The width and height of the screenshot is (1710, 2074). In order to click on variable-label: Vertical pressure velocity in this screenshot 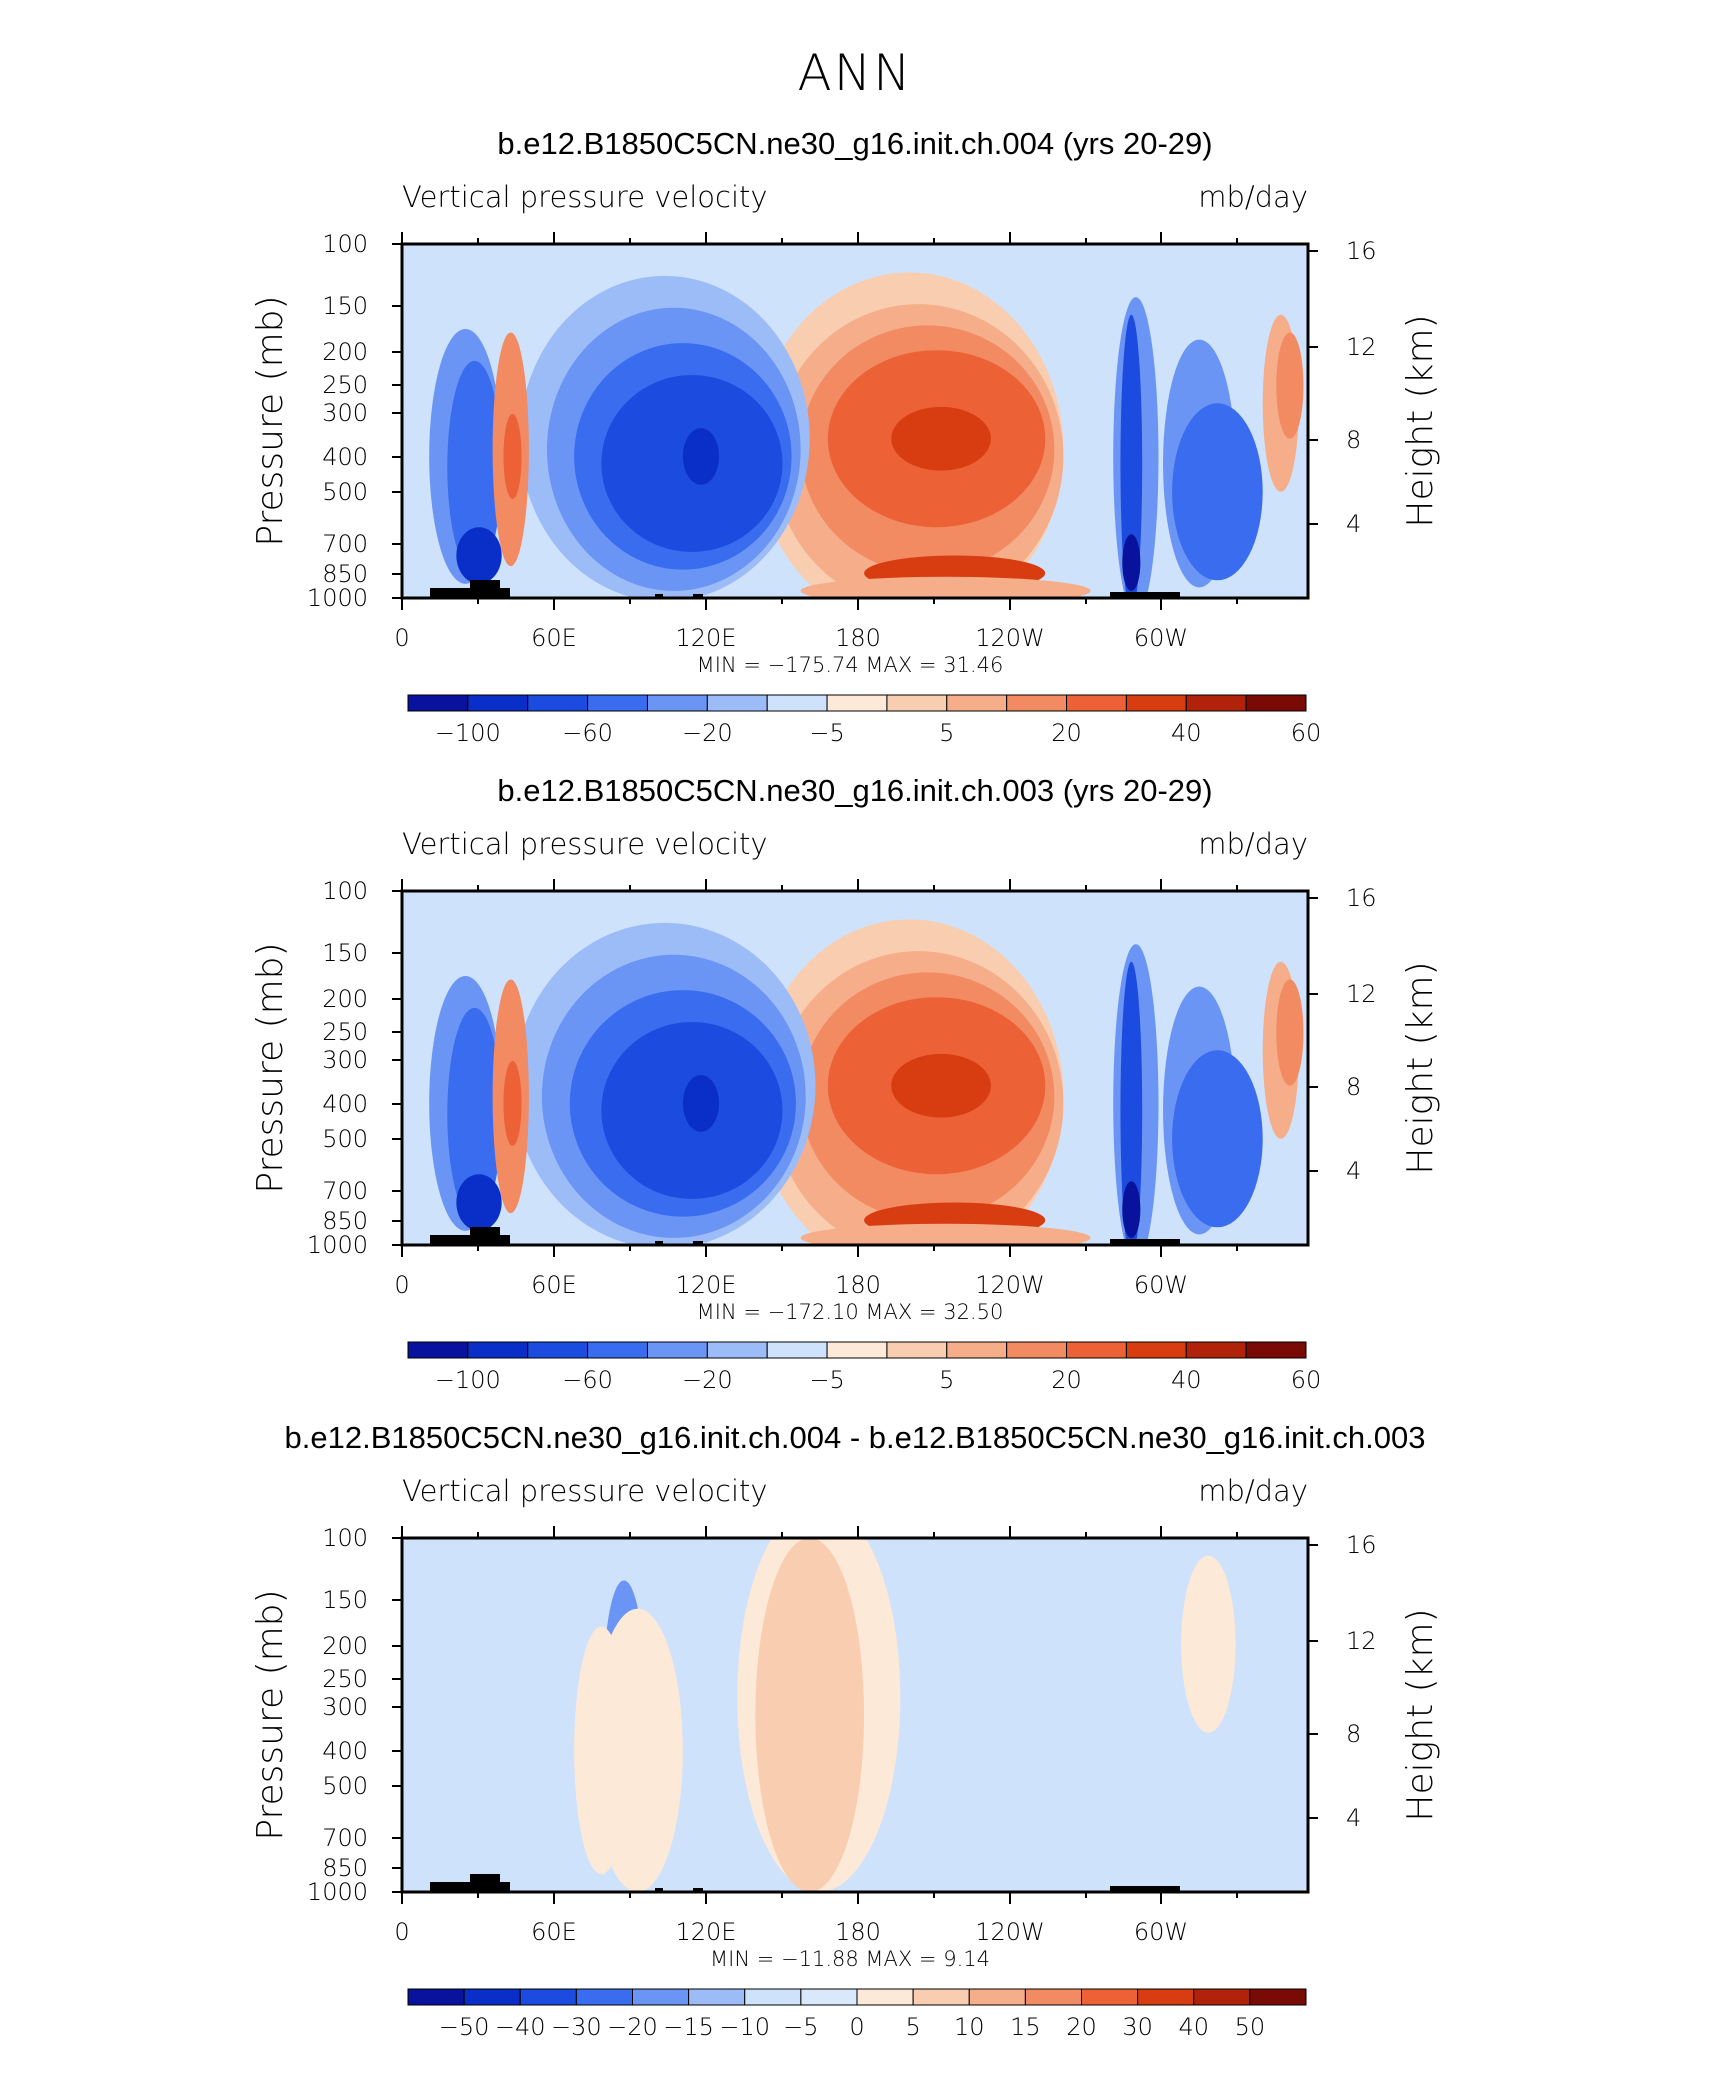, I will do `click(585, 844)`.